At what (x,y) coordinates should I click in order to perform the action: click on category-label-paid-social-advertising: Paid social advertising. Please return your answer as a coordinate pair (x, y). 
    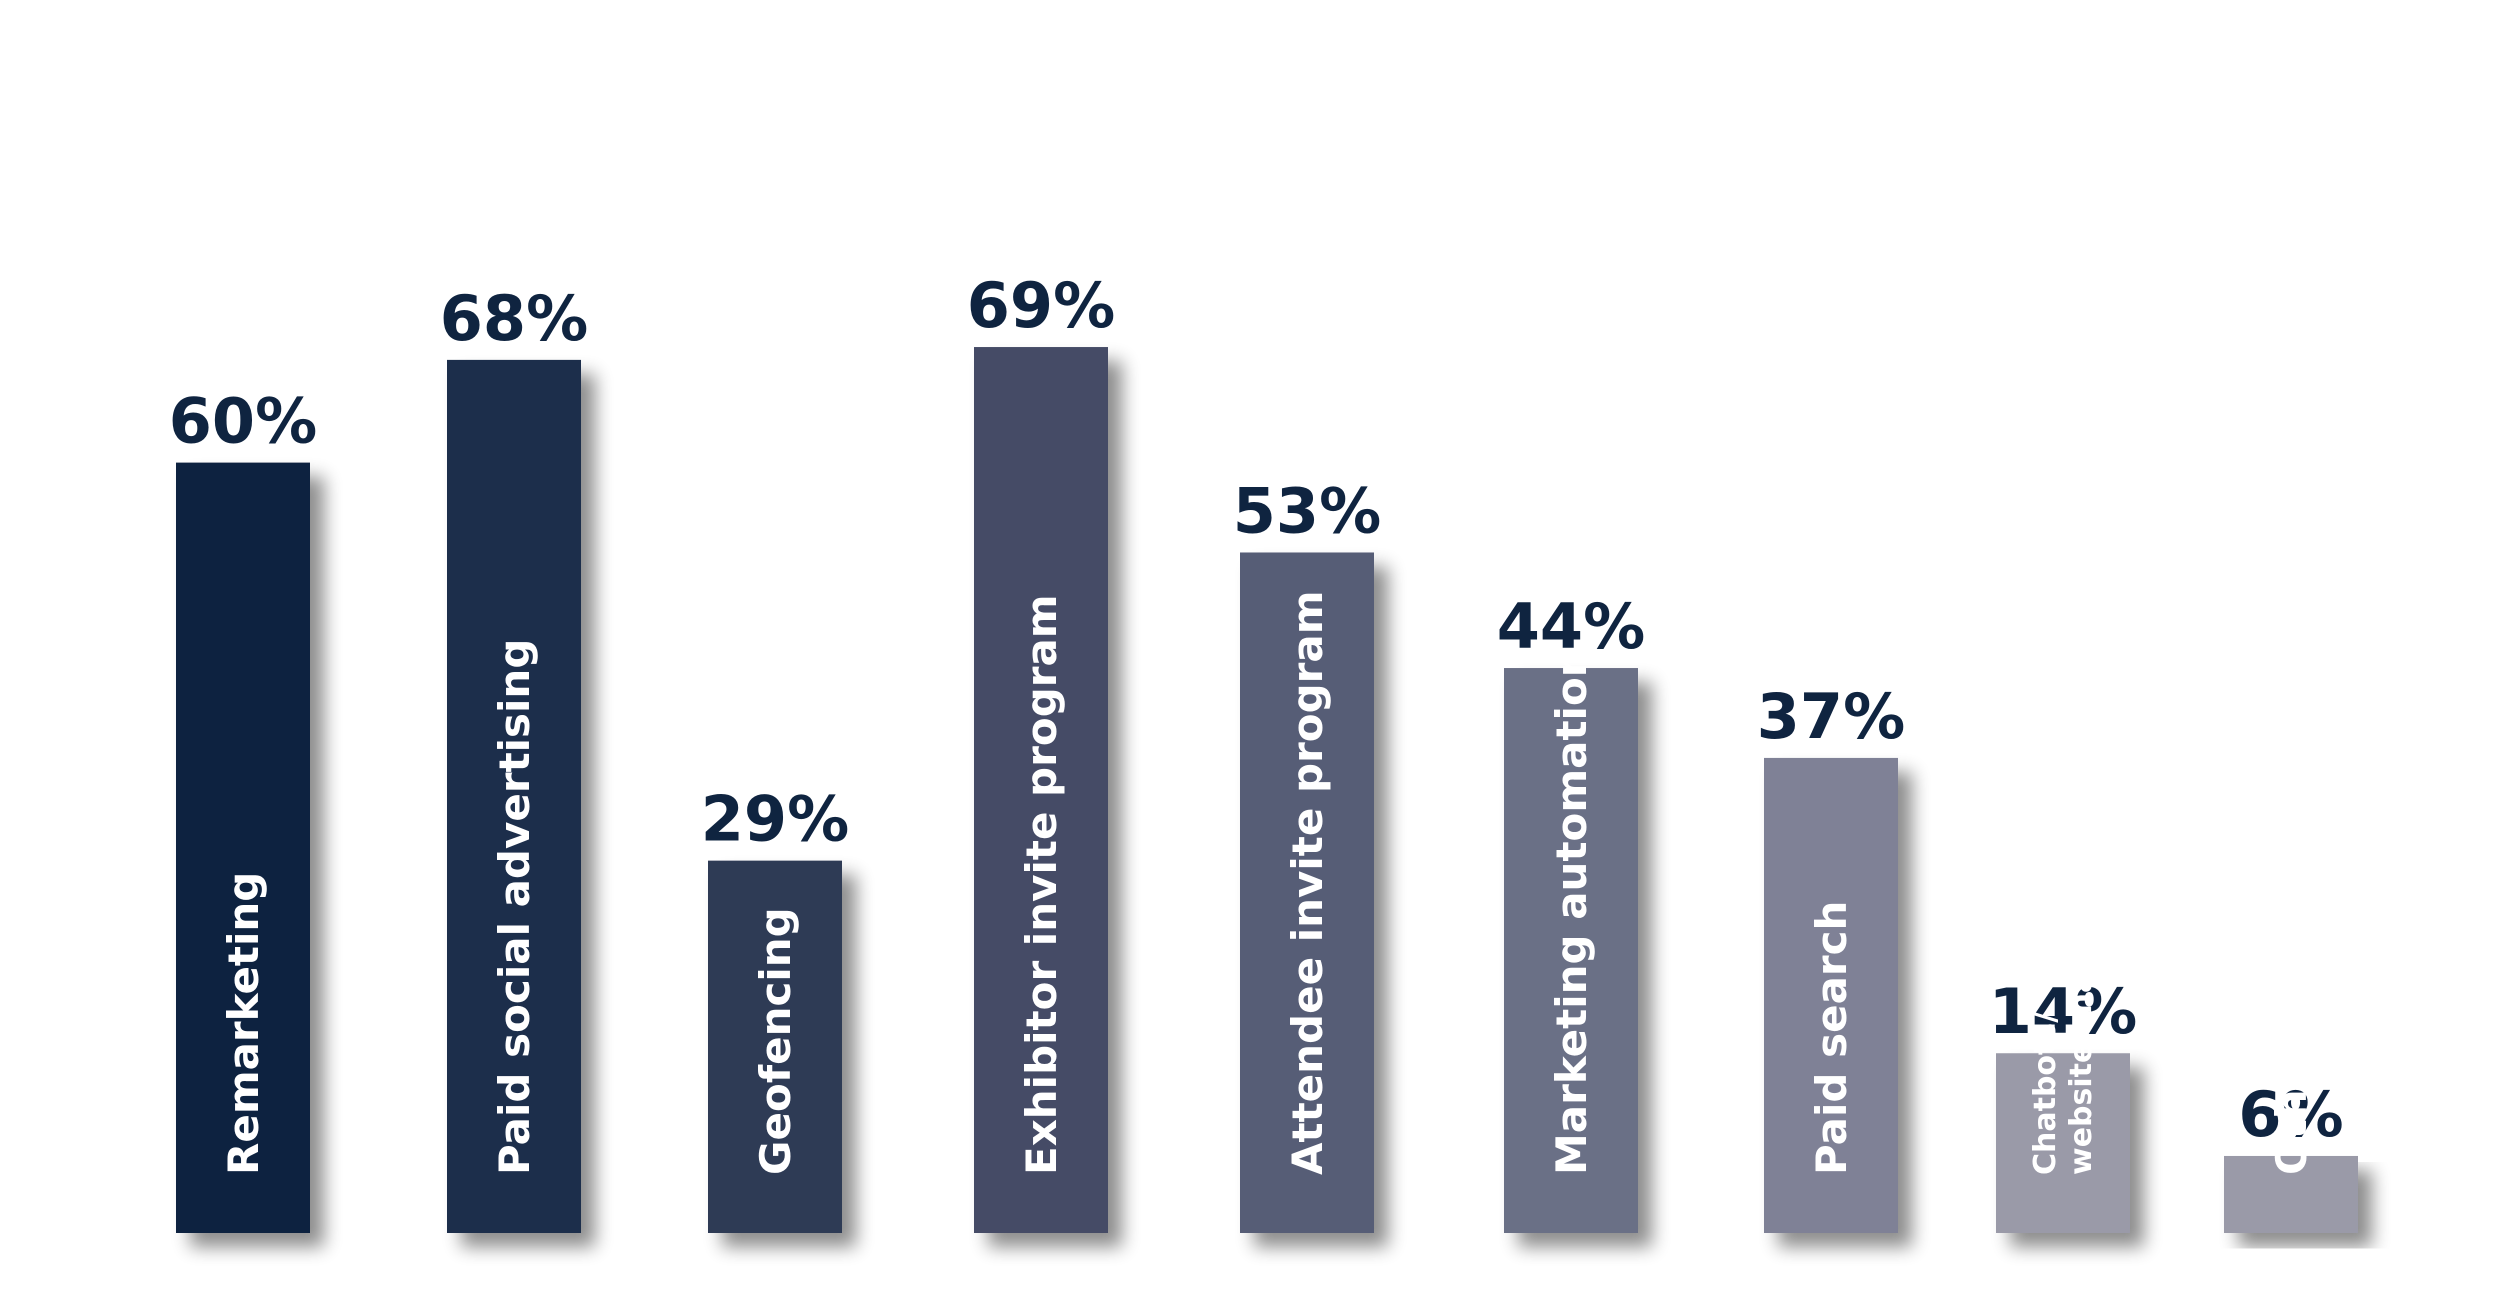
    Looking at the image, I should click on (514, 907).